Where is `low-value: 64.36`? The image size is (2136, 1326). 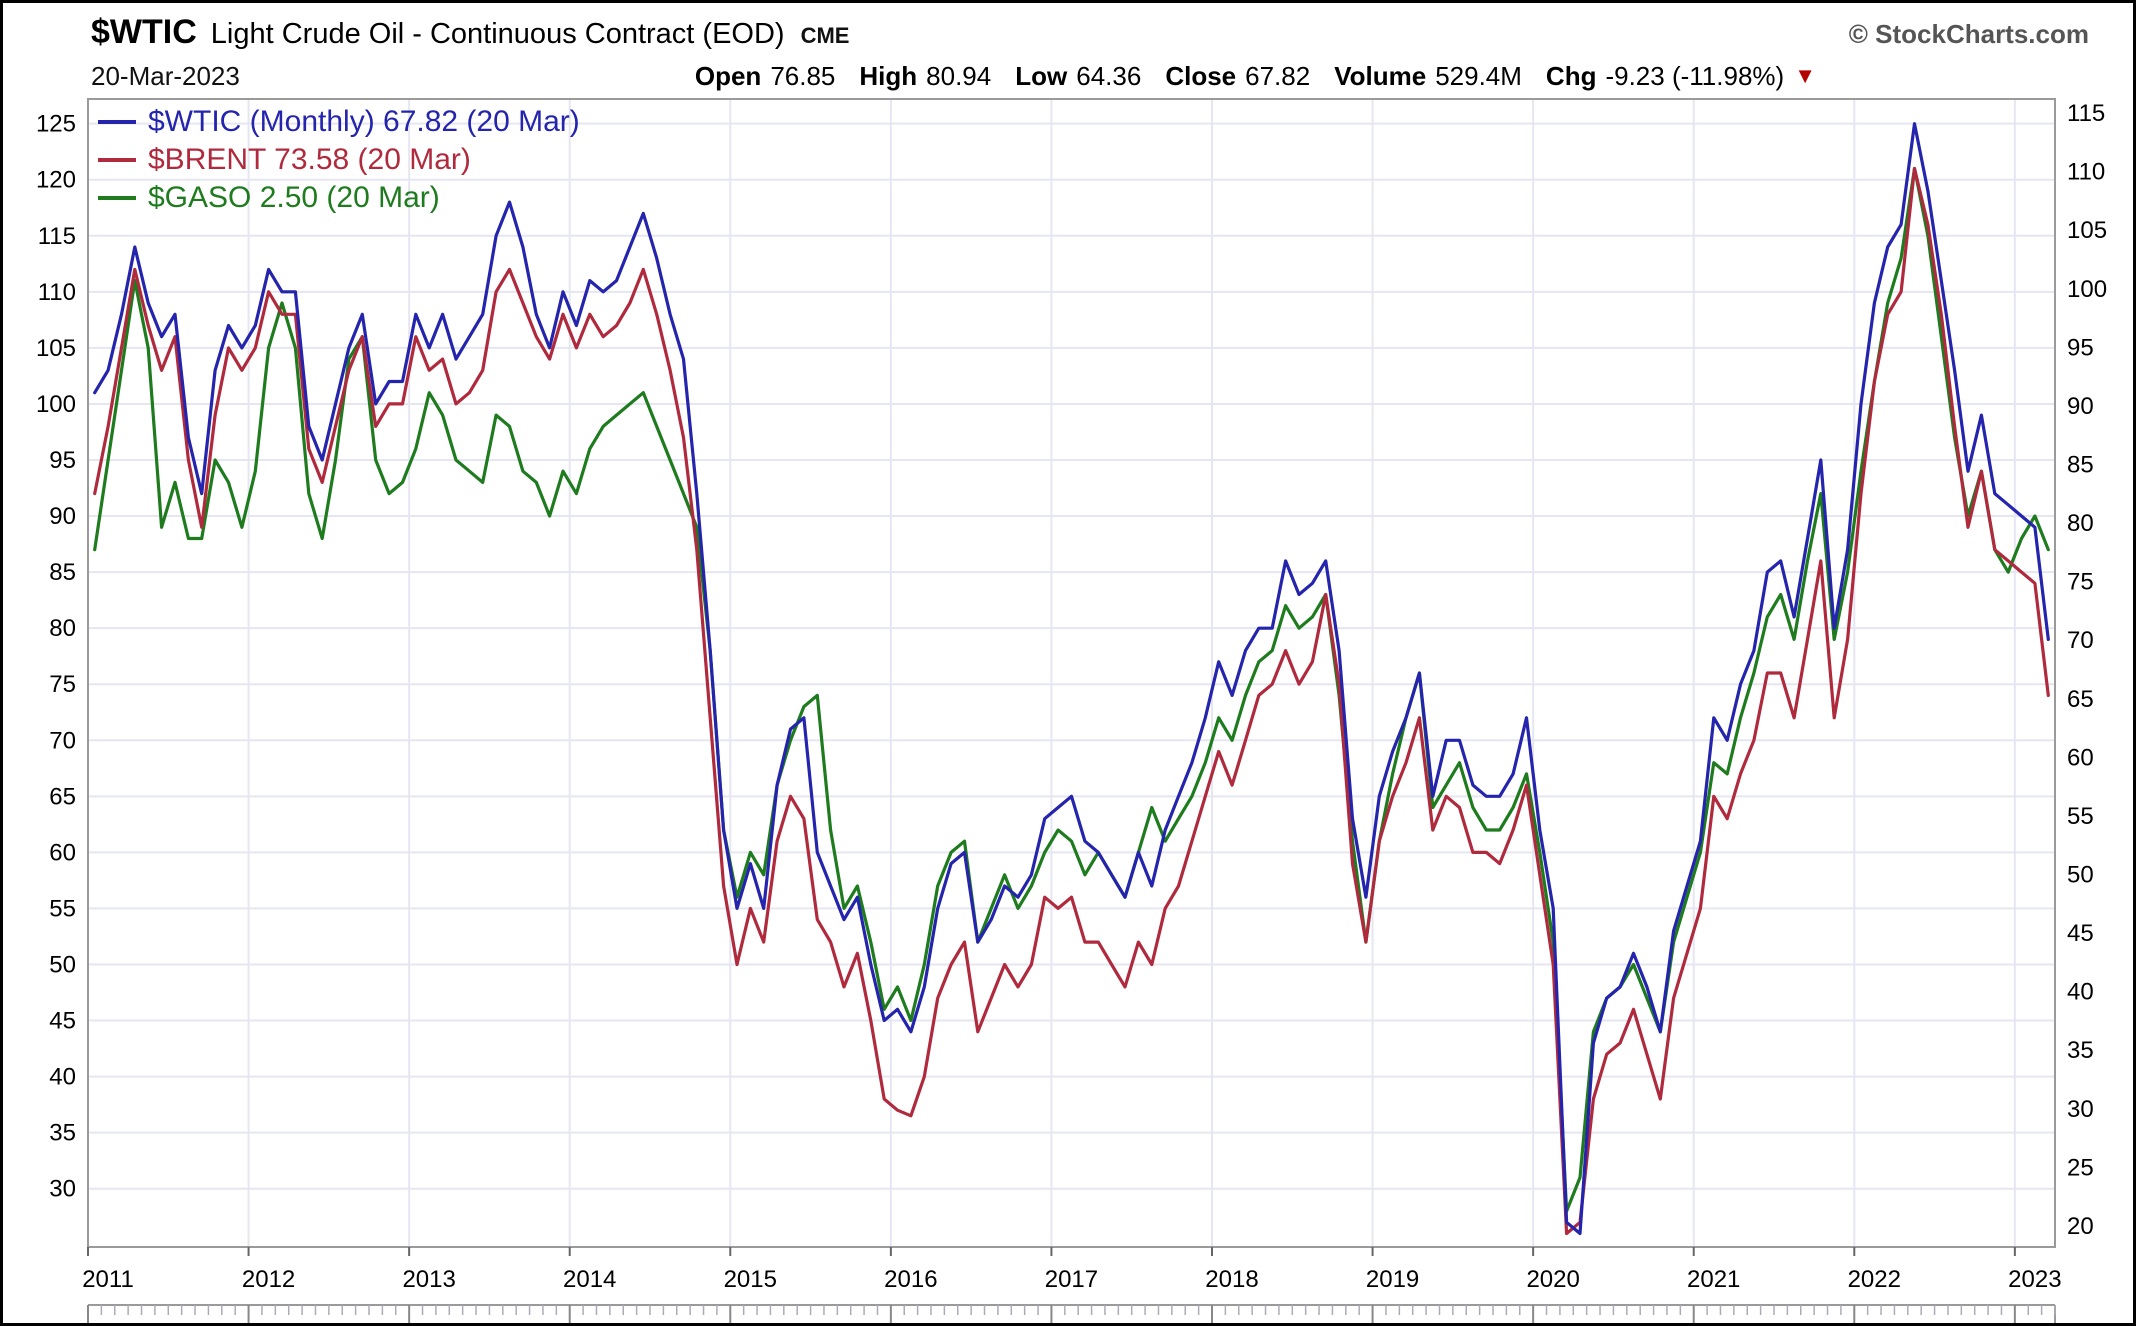 low-value: 64.36 is located at coordinates (1109, 76).